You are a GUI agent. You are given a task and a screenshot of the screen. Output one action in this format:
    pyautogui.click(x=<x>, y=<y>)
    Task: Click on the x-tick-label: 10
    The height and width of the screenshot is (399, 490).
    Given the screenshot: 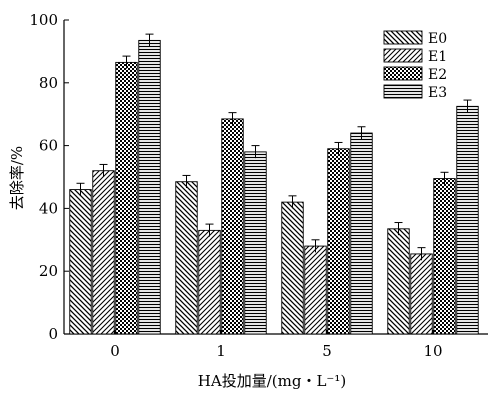 What is the action you would take?
    pyautogui.click(x=432, y=351)
    